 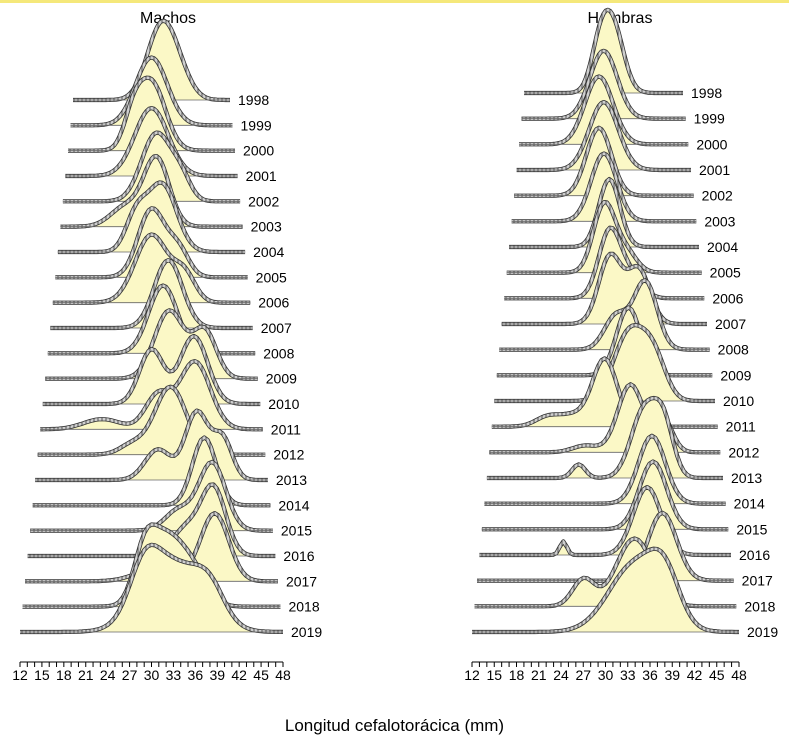 What do you see at coordinates (394, 725) in the screenshot?
I see `x-axis-title: Longitud cefalotorácica (mm)` at bounding box center [394, 725].